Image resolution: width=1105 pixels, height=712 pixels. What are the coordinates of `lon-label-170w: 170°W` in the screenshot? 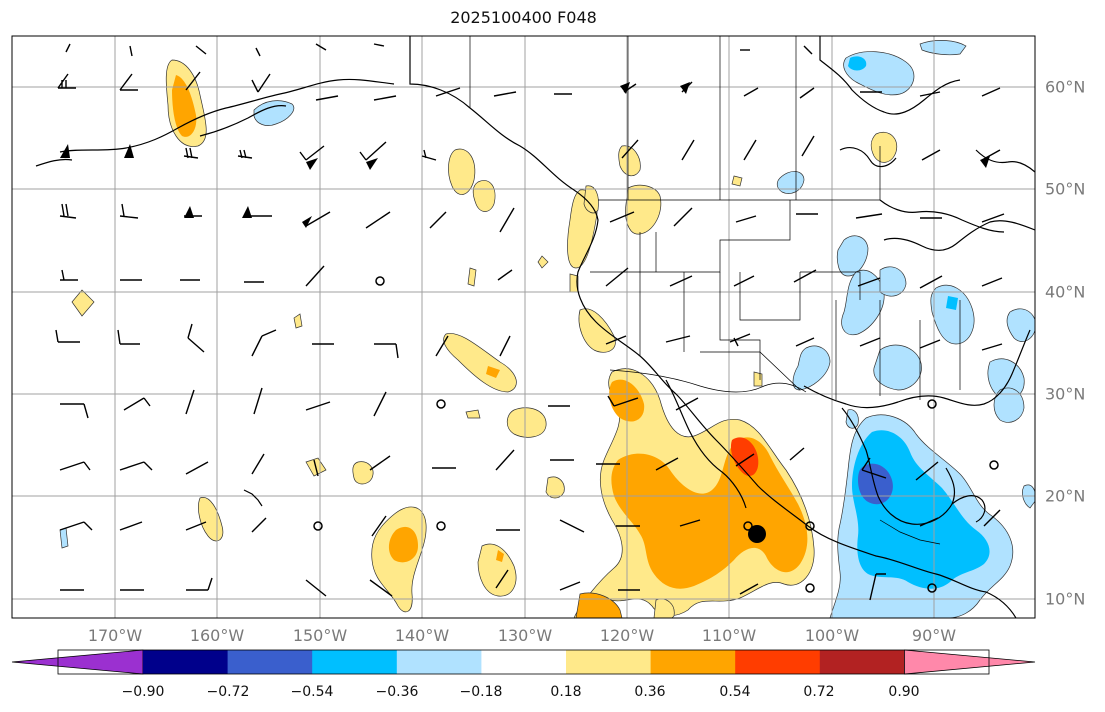 It's located at (115, 635).